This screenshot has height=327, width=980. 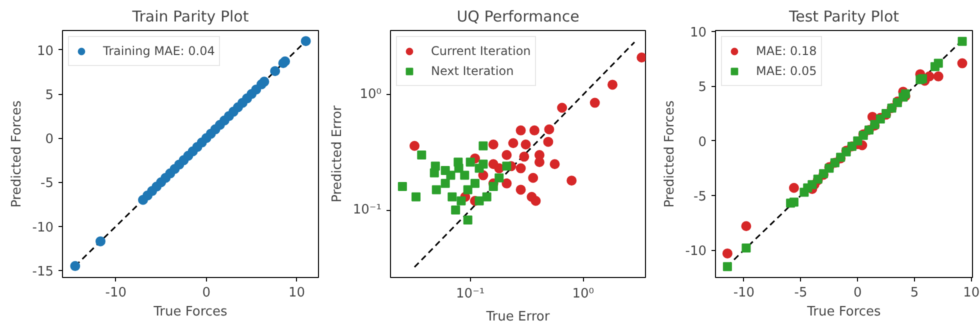 I want to click on x-tick-label: -5, so click(x=801, y=293).